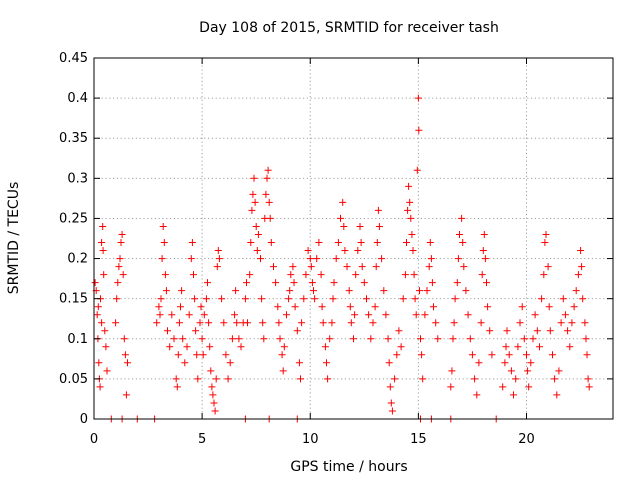  What do you see at coordinates (73, 299) in the screenshot?
I see `y-tick-label: 0.15` at bounding box center [73, 299].